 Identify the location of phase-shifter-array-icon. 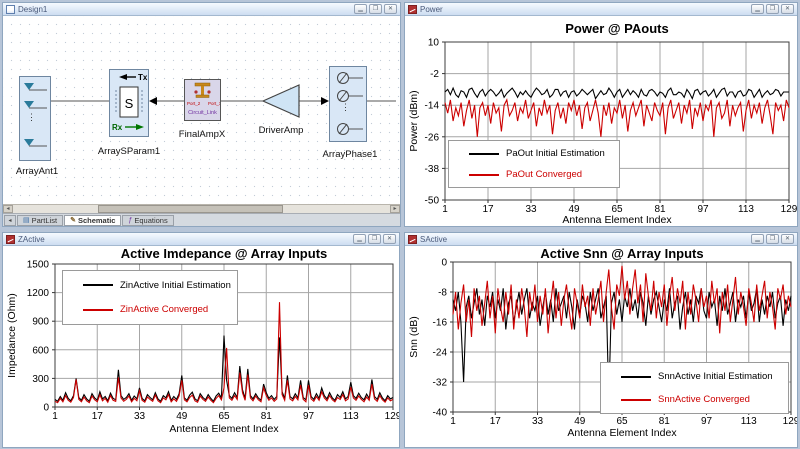
(350, 103).